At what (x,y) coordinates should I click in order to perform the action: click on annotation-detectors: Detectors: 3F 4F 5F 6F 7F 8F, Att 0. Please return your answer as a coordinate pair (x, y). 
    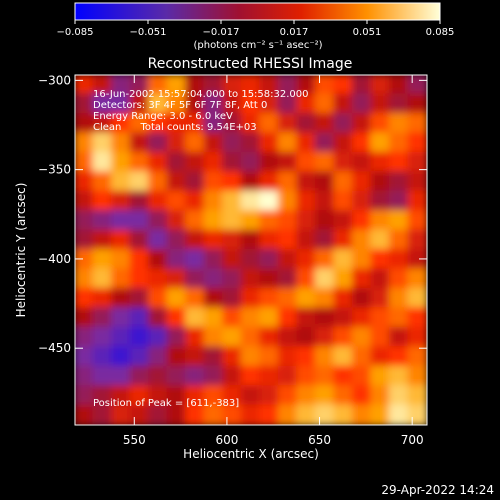
    Looking at the image, I should click on (180, 105).